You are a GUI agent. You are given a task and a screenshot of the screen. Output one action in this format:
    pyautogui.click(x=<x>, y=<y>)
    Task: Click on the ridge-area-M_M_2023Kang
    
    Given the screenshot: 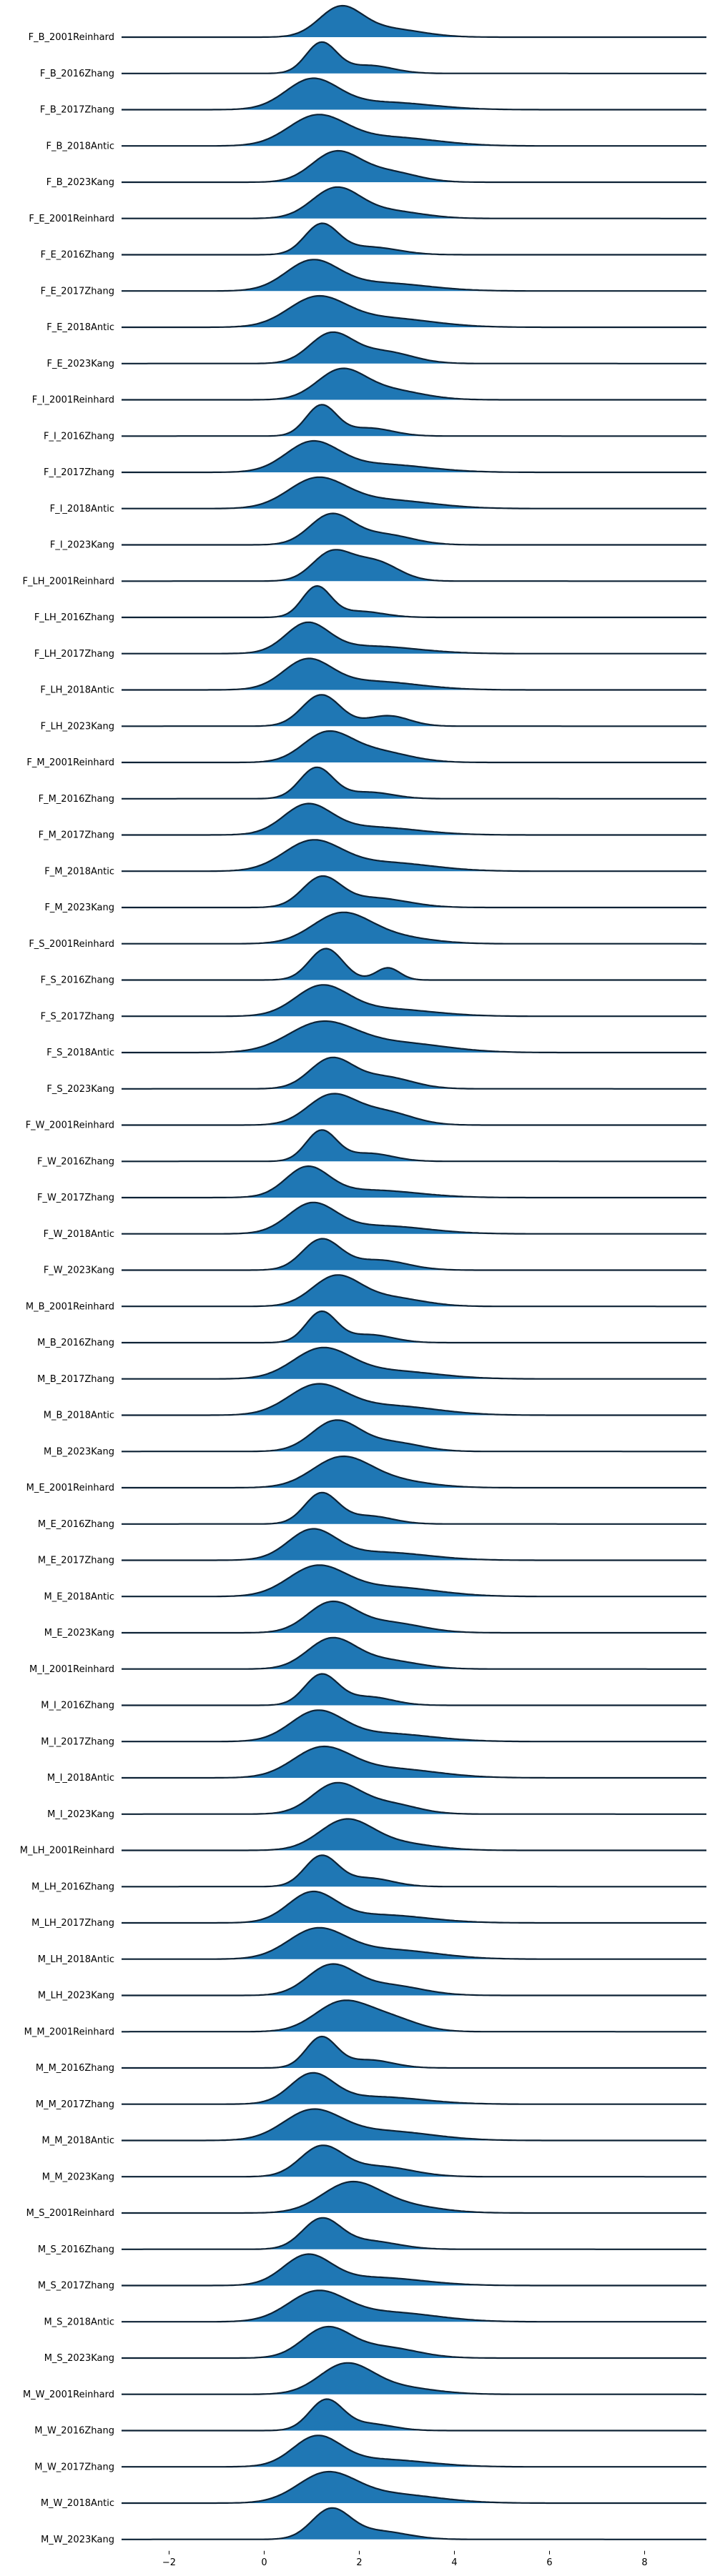 What is the action you would take?
    pyautogui.click(x=414, y=2161)
    